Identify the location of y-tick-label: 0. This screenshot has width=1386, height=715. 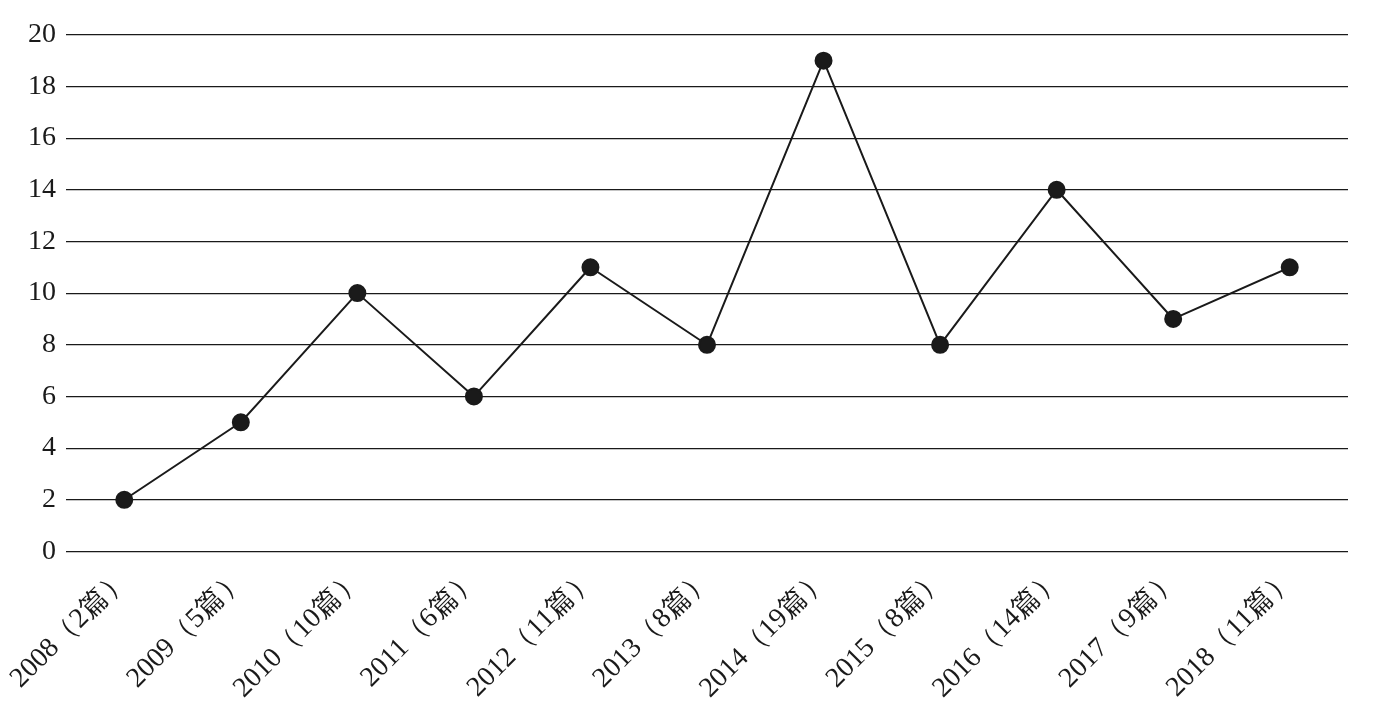
(49, 549).